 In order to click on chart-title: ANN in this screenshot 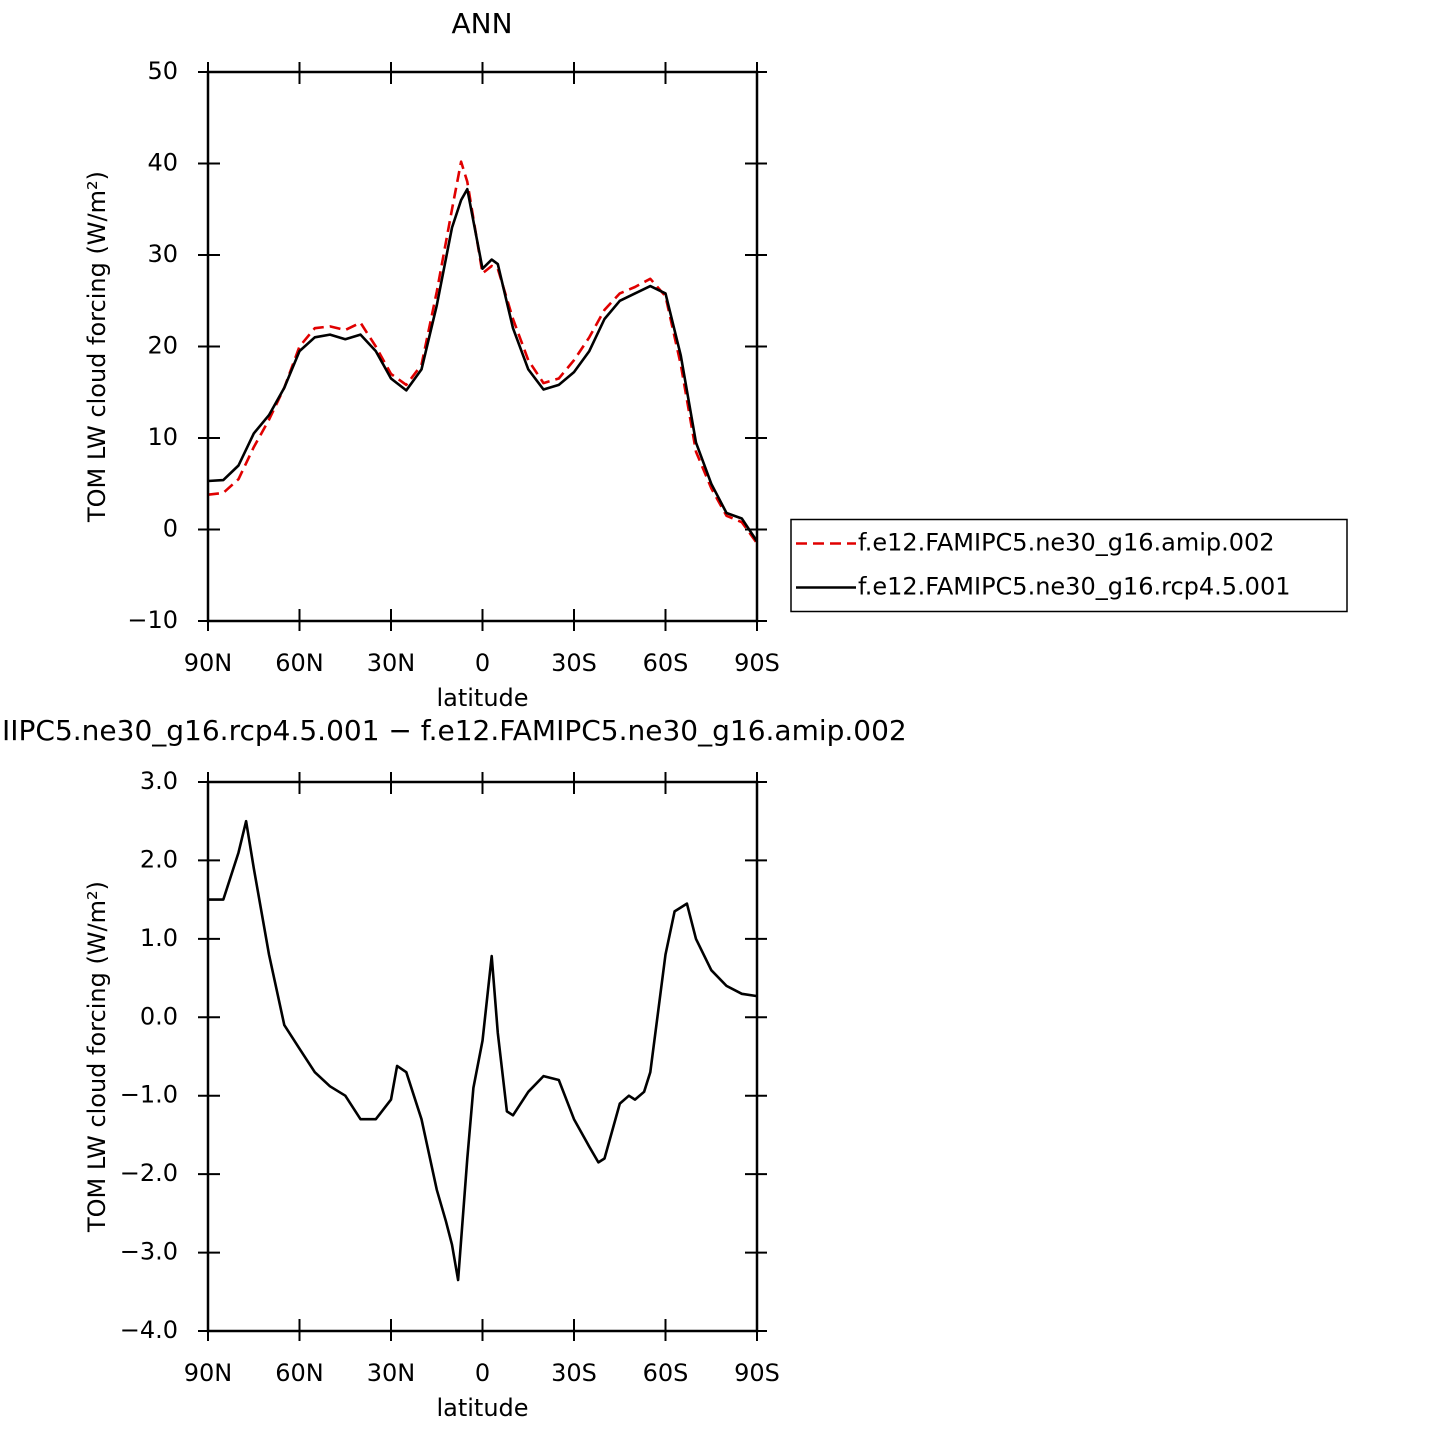, I will do `click(481, 23)`.